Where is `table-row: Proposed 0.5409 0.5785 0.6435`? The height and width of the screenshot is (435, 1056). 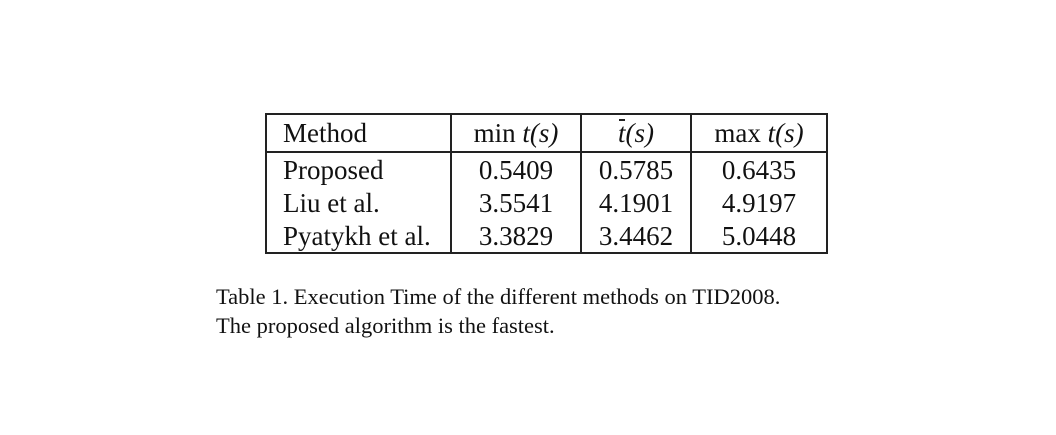 table-row: Proposed 0.5409 0.5785 0.6435 is located at coordinates (546, 169).